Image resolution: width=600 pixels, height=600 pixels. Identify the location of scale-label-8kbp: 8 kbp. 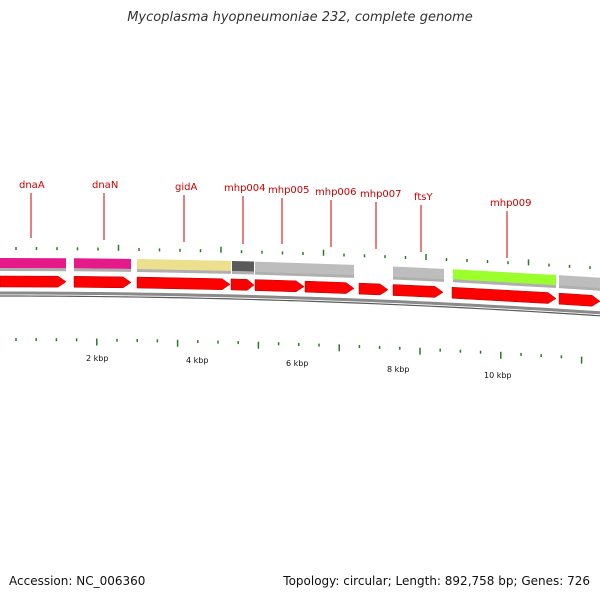
(398, 369).